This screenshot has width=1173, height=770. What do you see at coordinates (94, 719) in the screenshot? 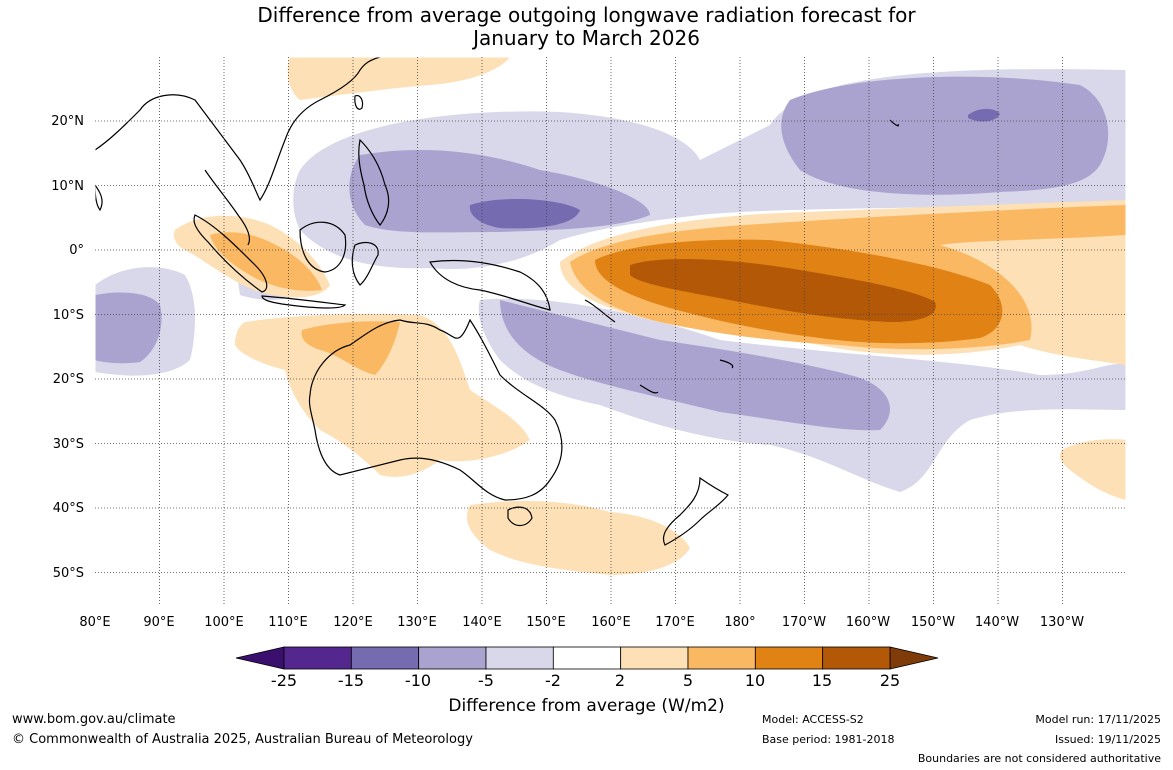
I see `website-link: www.bom.gov.au/climate` at bounding box center [94, 719].